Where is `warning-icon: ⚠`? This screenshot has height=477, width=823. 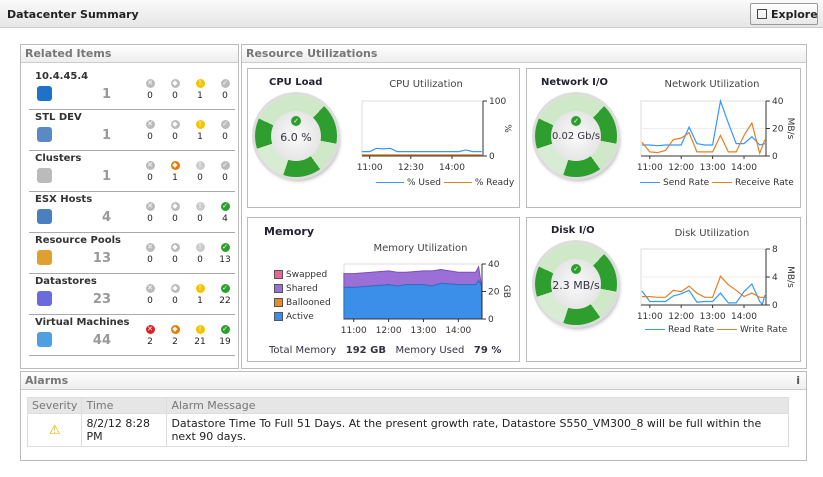 warning-icon: ⚠ is located at coordinates (54, 430).